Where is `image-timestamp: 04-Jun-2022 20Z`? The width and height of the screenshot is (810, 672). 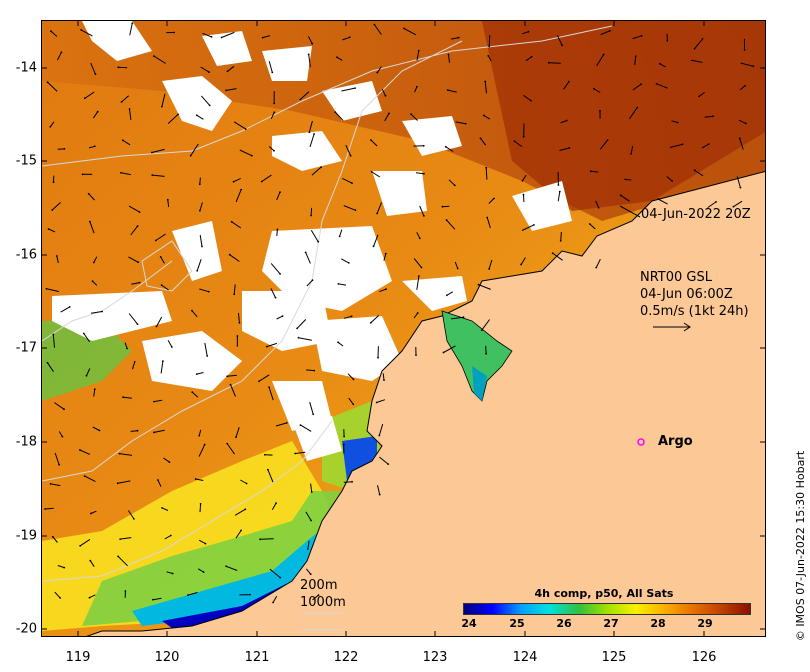 image-timestamp: 04-Jun-2022 20Z is located at coordinates (696, 214).